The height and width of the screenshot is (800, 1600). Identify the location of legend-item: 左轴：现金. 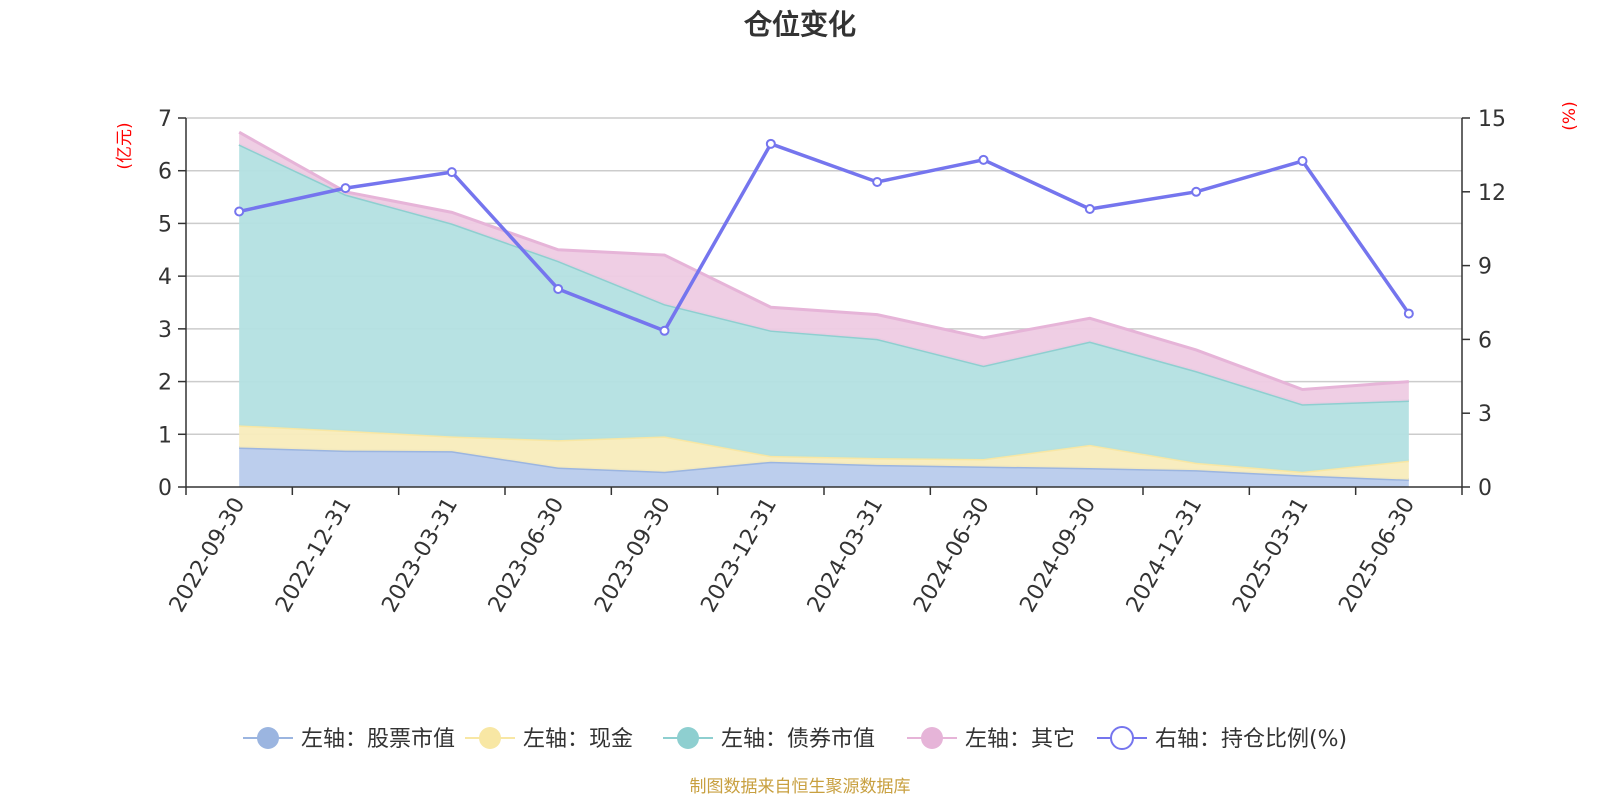
(549, 739).